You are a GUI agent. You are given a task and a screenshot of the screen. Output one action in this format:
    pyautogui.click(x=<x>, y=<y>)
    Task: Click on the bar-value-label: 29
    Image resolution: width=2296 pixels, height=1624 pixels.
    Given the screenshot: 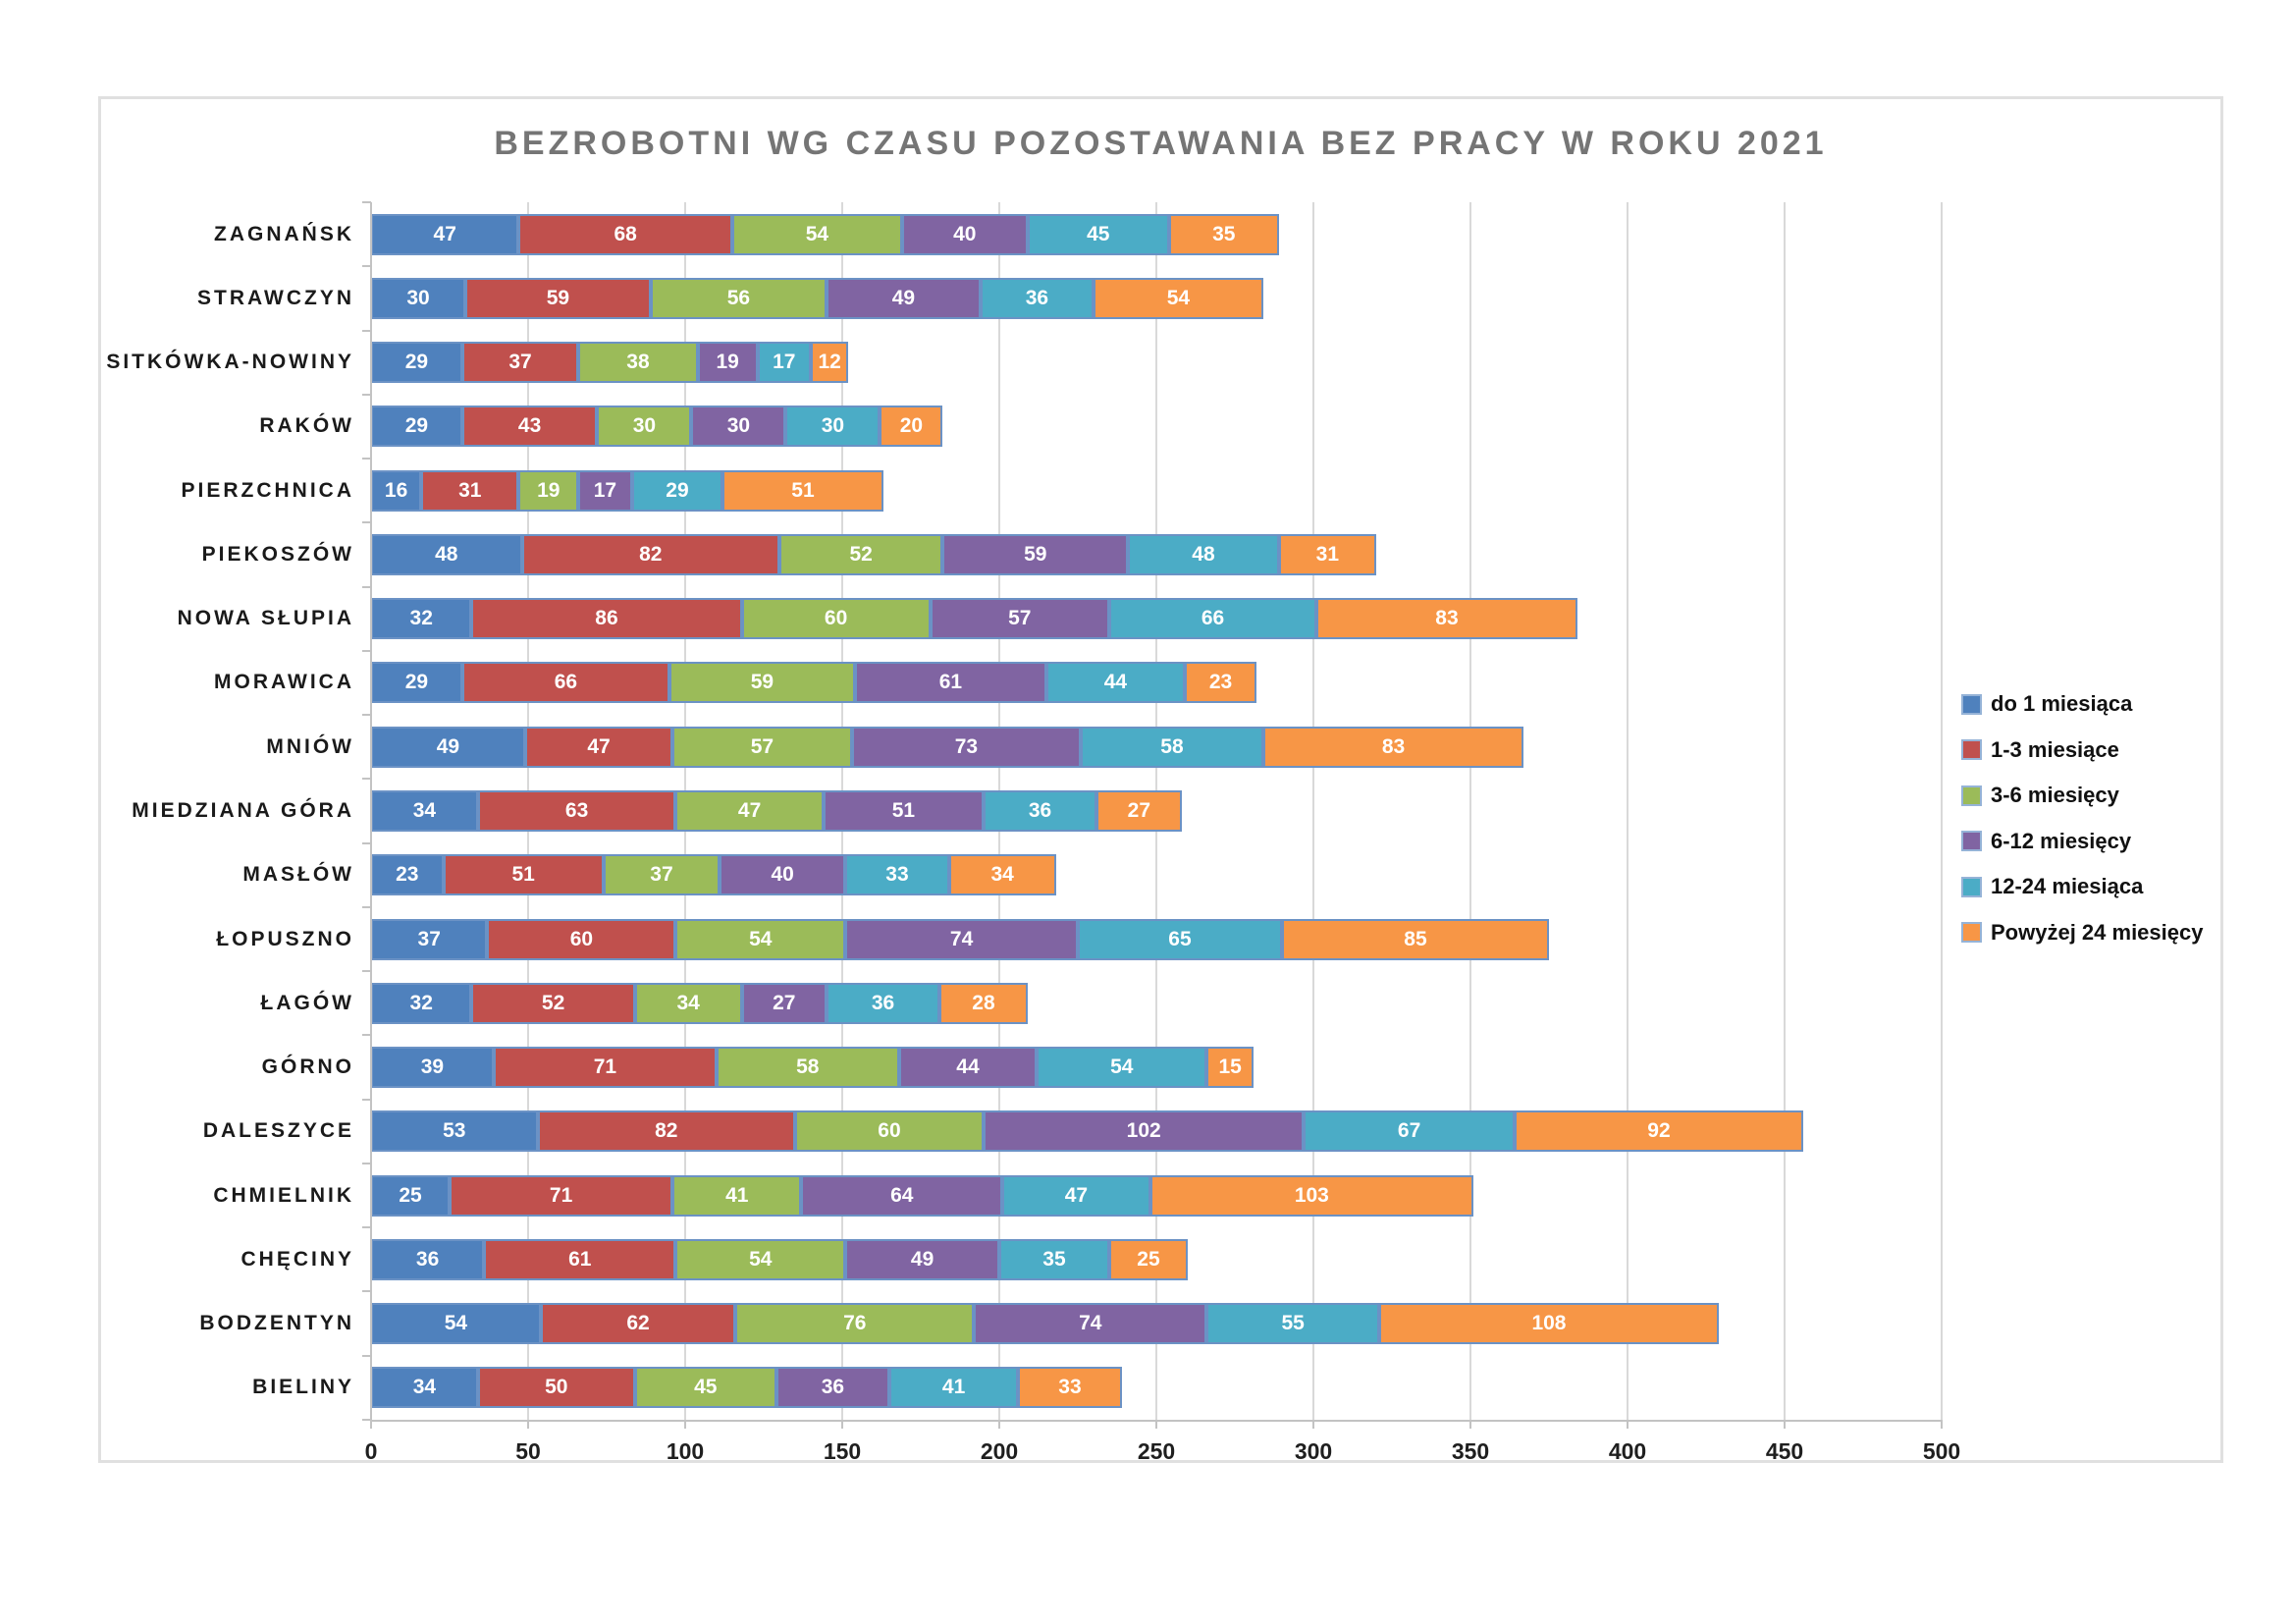 What is the action you would take?
    pyautogui.click(x=677, y=490)
    